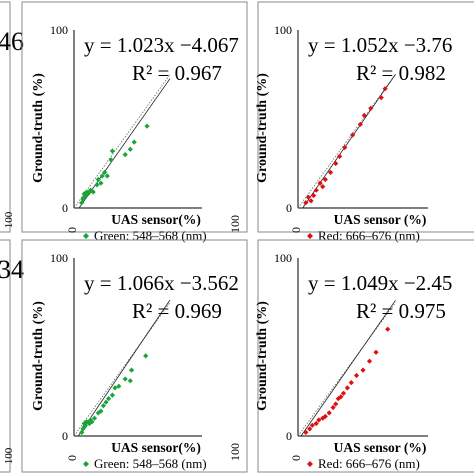 The height and width of the screenshot is (474, 474). What do you see at coordinates (150, 235) in the screenshot?
I see `legend-label: Green: 548–568 (nm)` at bounding box center [150, 235].